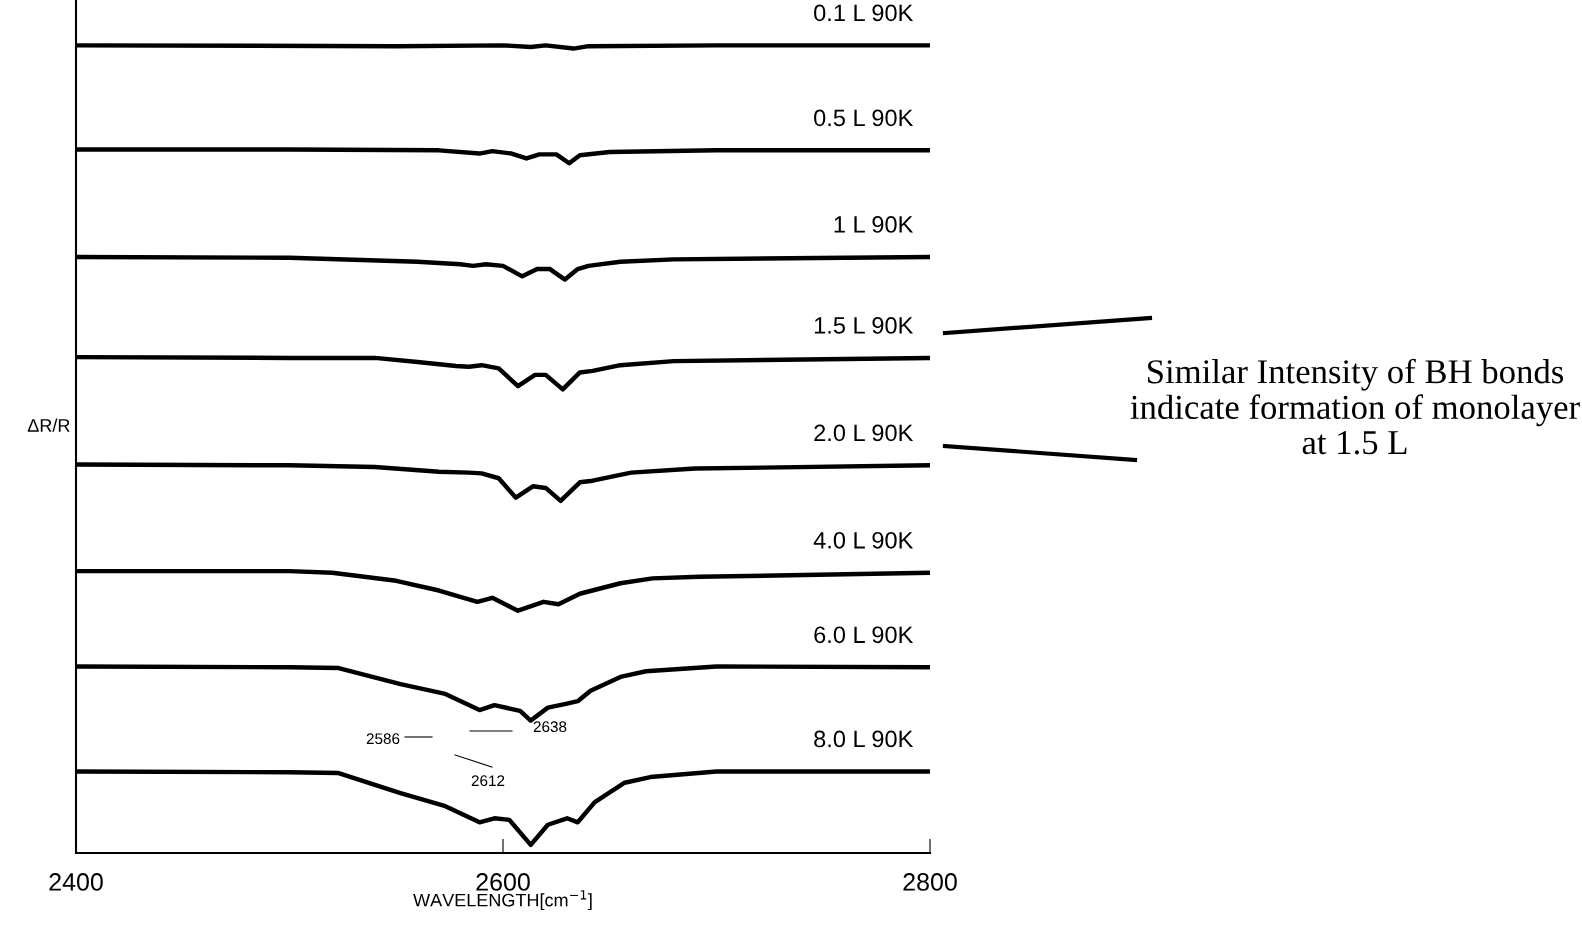  What do you see at coordinates (863, 540) in the screenshot?
I see `series-label: 4.0 L 90K` at bounding box center [863, 540].